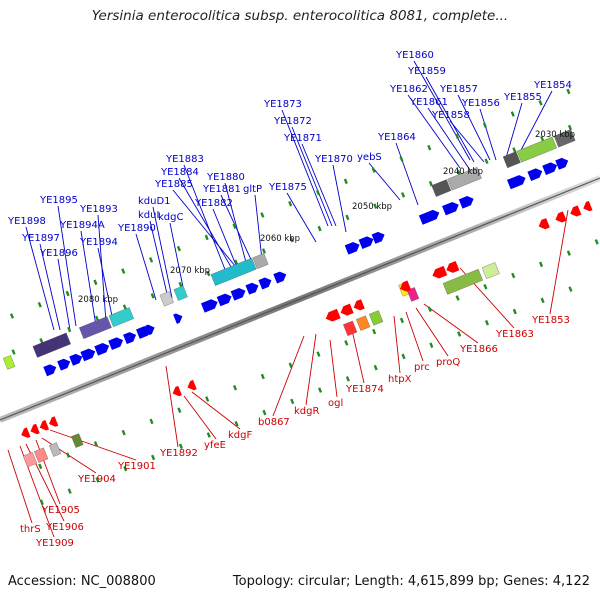 The image size is (600, 600). I want to click on gene-label: kduD1, so click(154, 201).